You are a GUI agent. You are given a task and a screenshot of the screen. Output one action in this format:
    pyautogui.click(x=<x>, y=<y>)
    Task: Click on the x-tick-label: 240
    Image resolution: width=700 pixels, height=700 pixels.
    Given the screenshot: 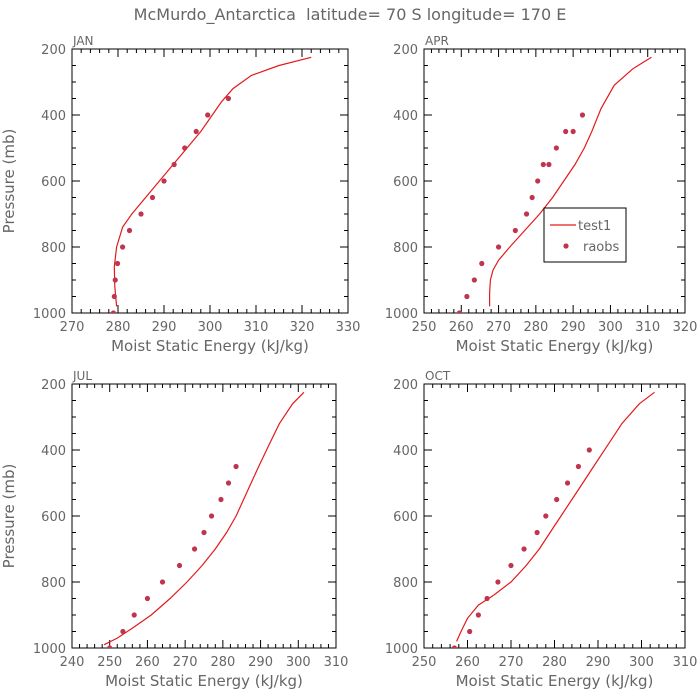 What is the action you would take?
    pyautogui.click(x=72, y=662)
    